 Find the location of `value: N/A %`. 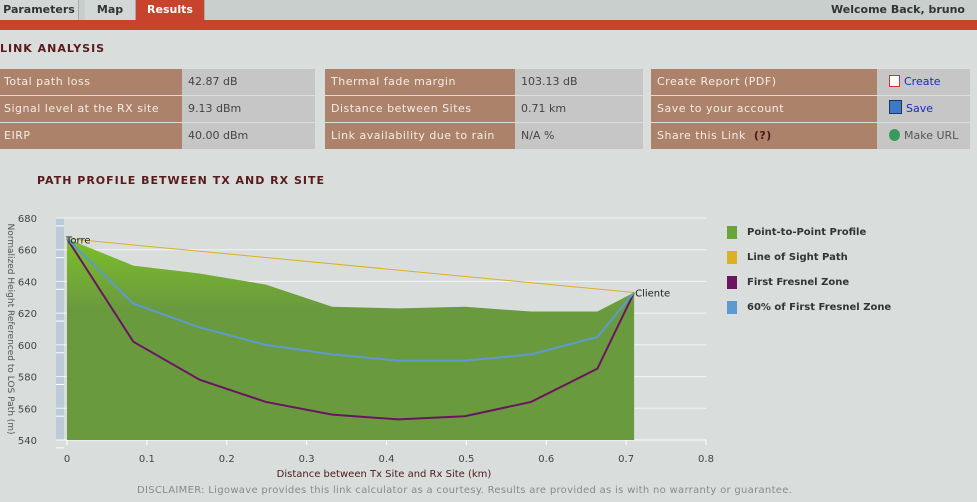

value: N/A % is located at coordinates (579, 136).